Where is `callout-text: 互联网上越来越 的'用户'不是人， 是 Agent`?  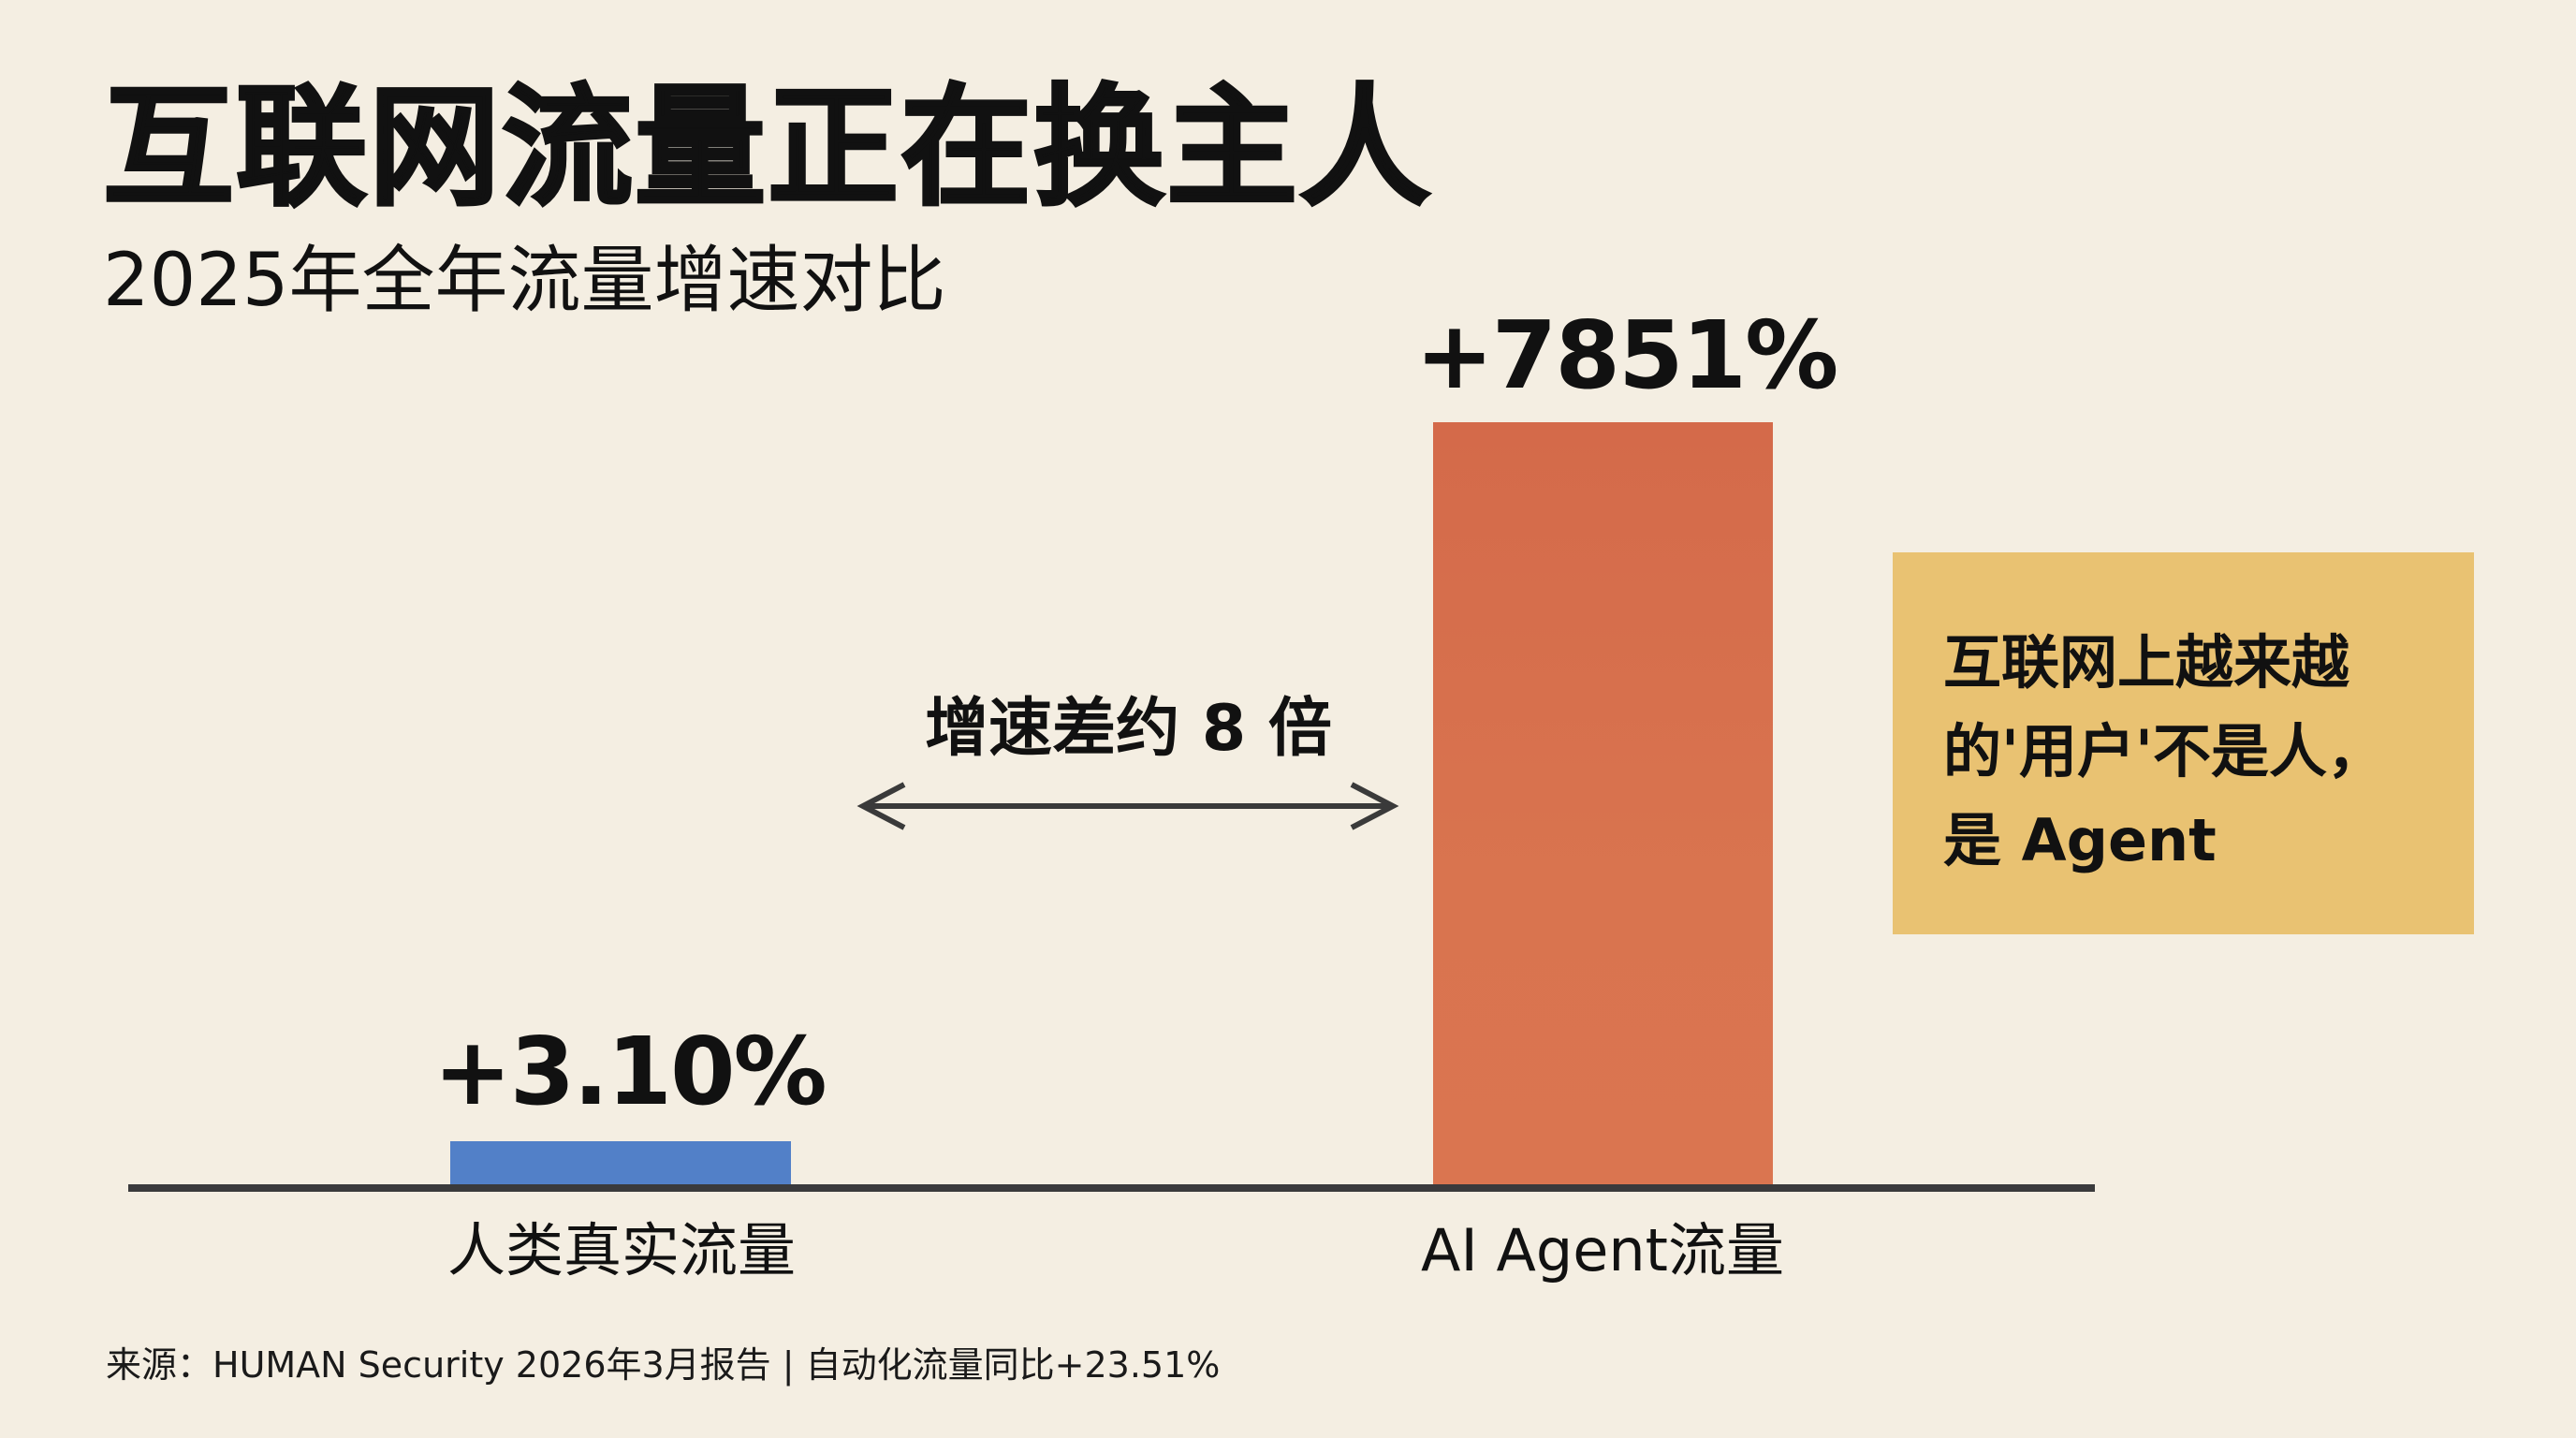
callout-text: 互联网上越来越 的'用户'不是人， 是 Agent is located at coordinates (2164, 751).